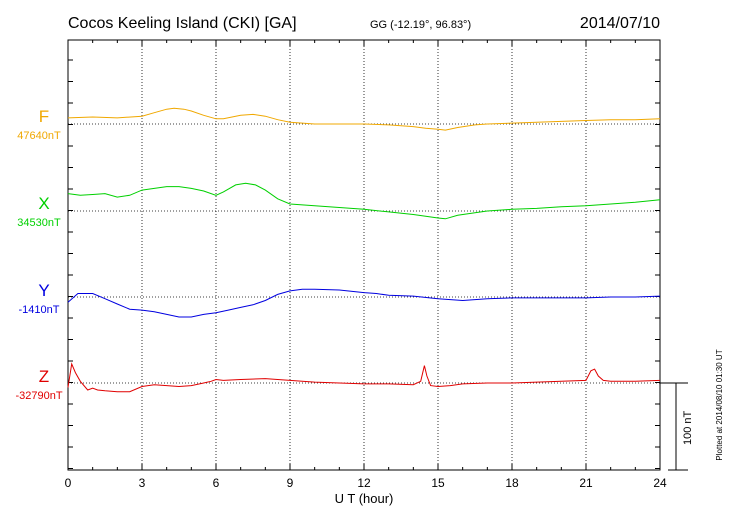 This screenshot has height=520, width=730. I want to click on x-axis-label: U T (hour), so click(364, 498).